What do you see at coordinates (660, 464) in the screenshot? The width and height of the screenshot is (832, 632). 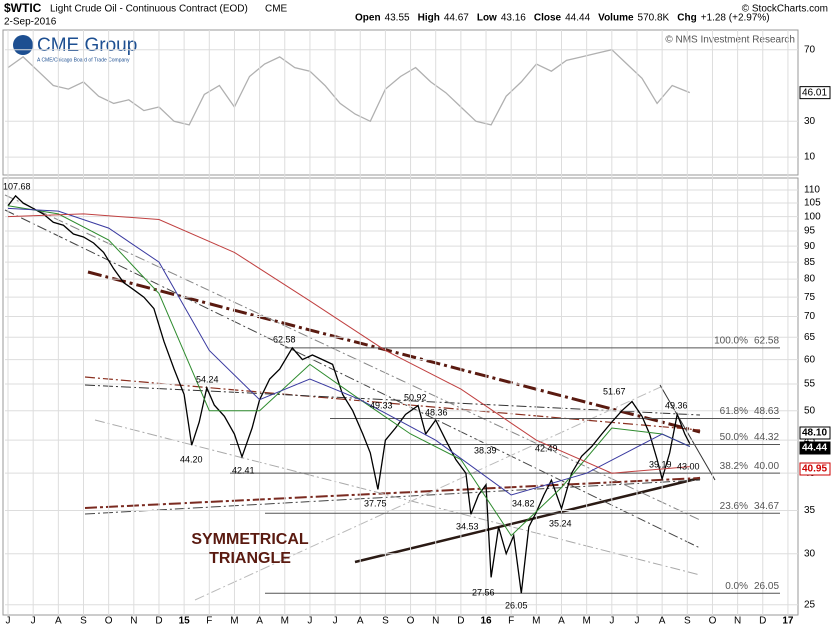 I see `price-annotation: 39.19` at bounding box center [660, 464].